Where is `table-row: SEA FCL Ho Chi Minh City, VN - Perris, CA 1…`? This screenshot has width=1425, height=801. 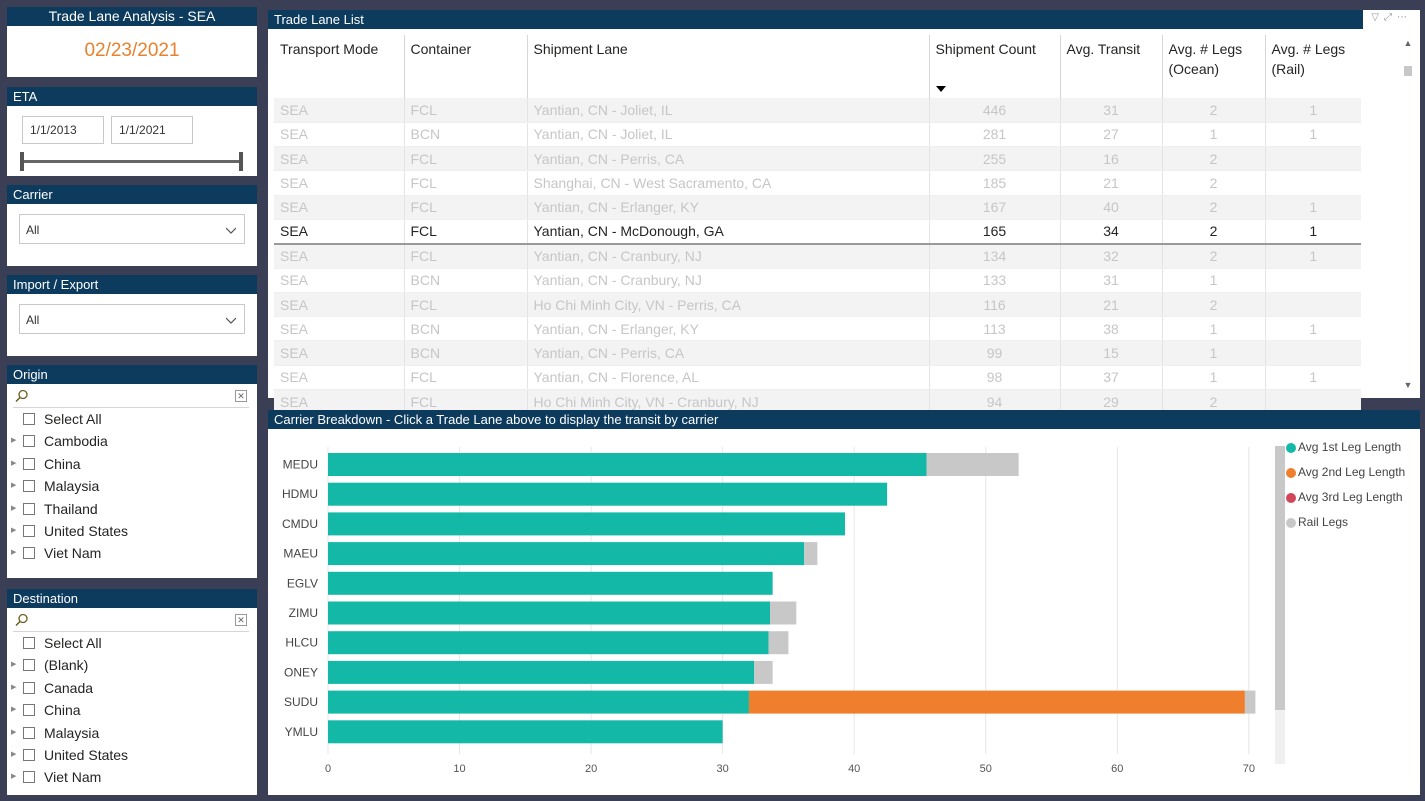 table-row: SEA FCL Ho Chi Minh City, VN - Perris, CA 1… is located at coordinates (817, 305).